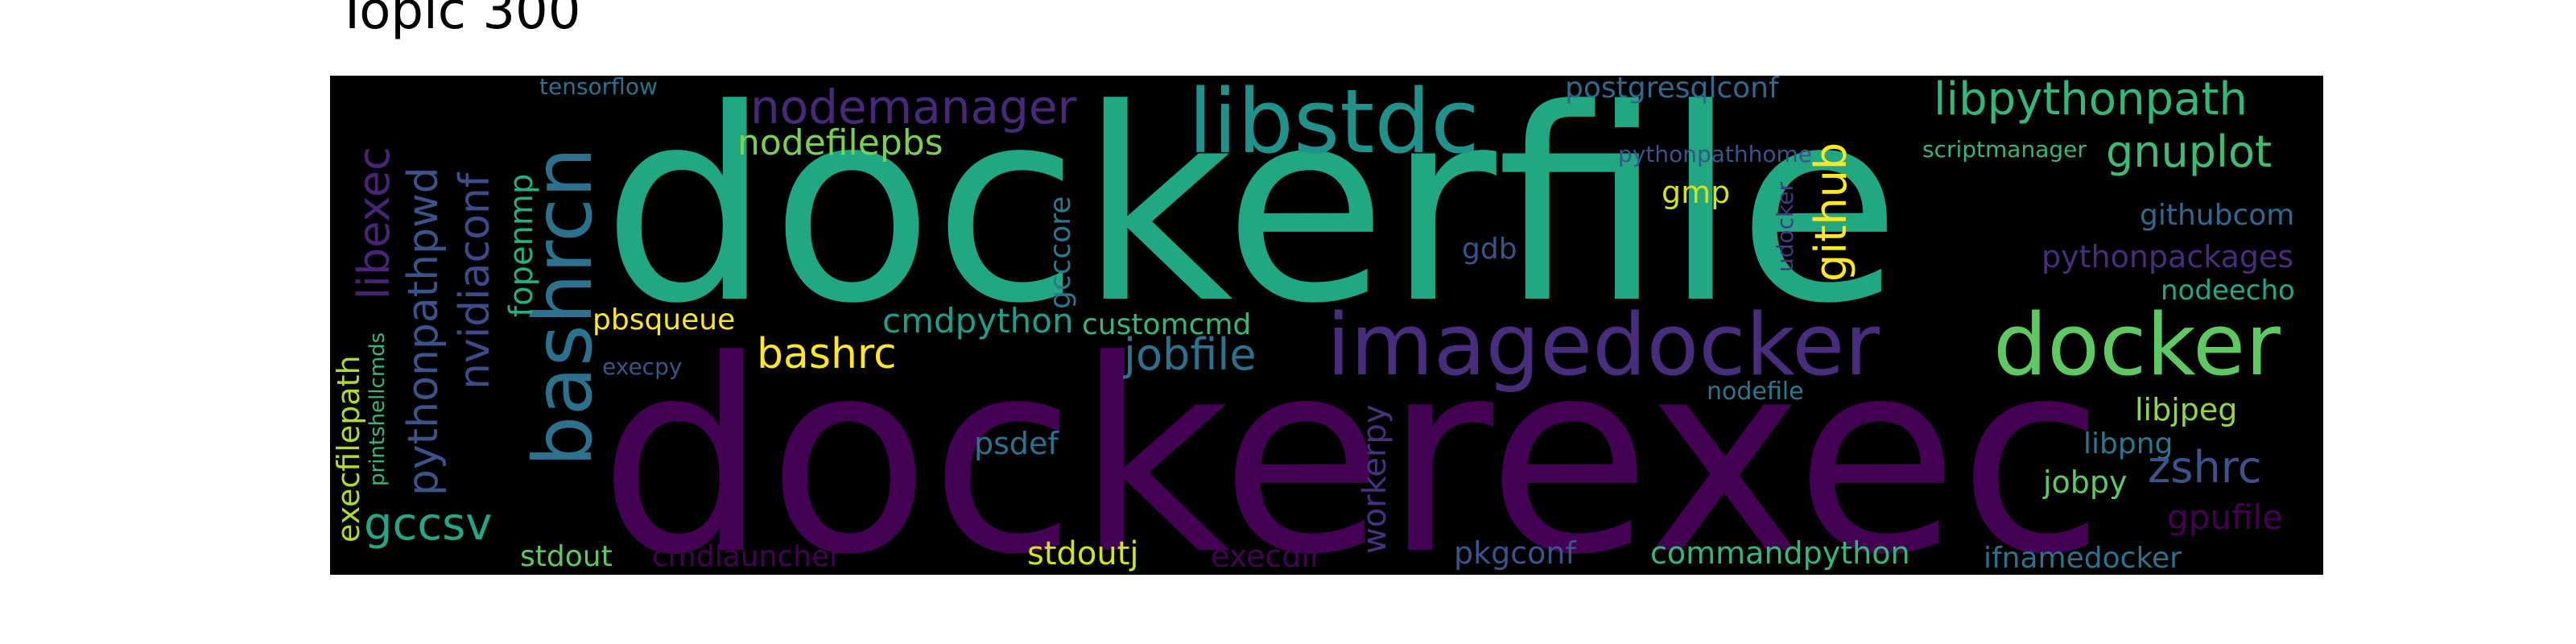 The image size is (2576, 644). I want to click on word-gccsv: gccsv, so click(428, 524).